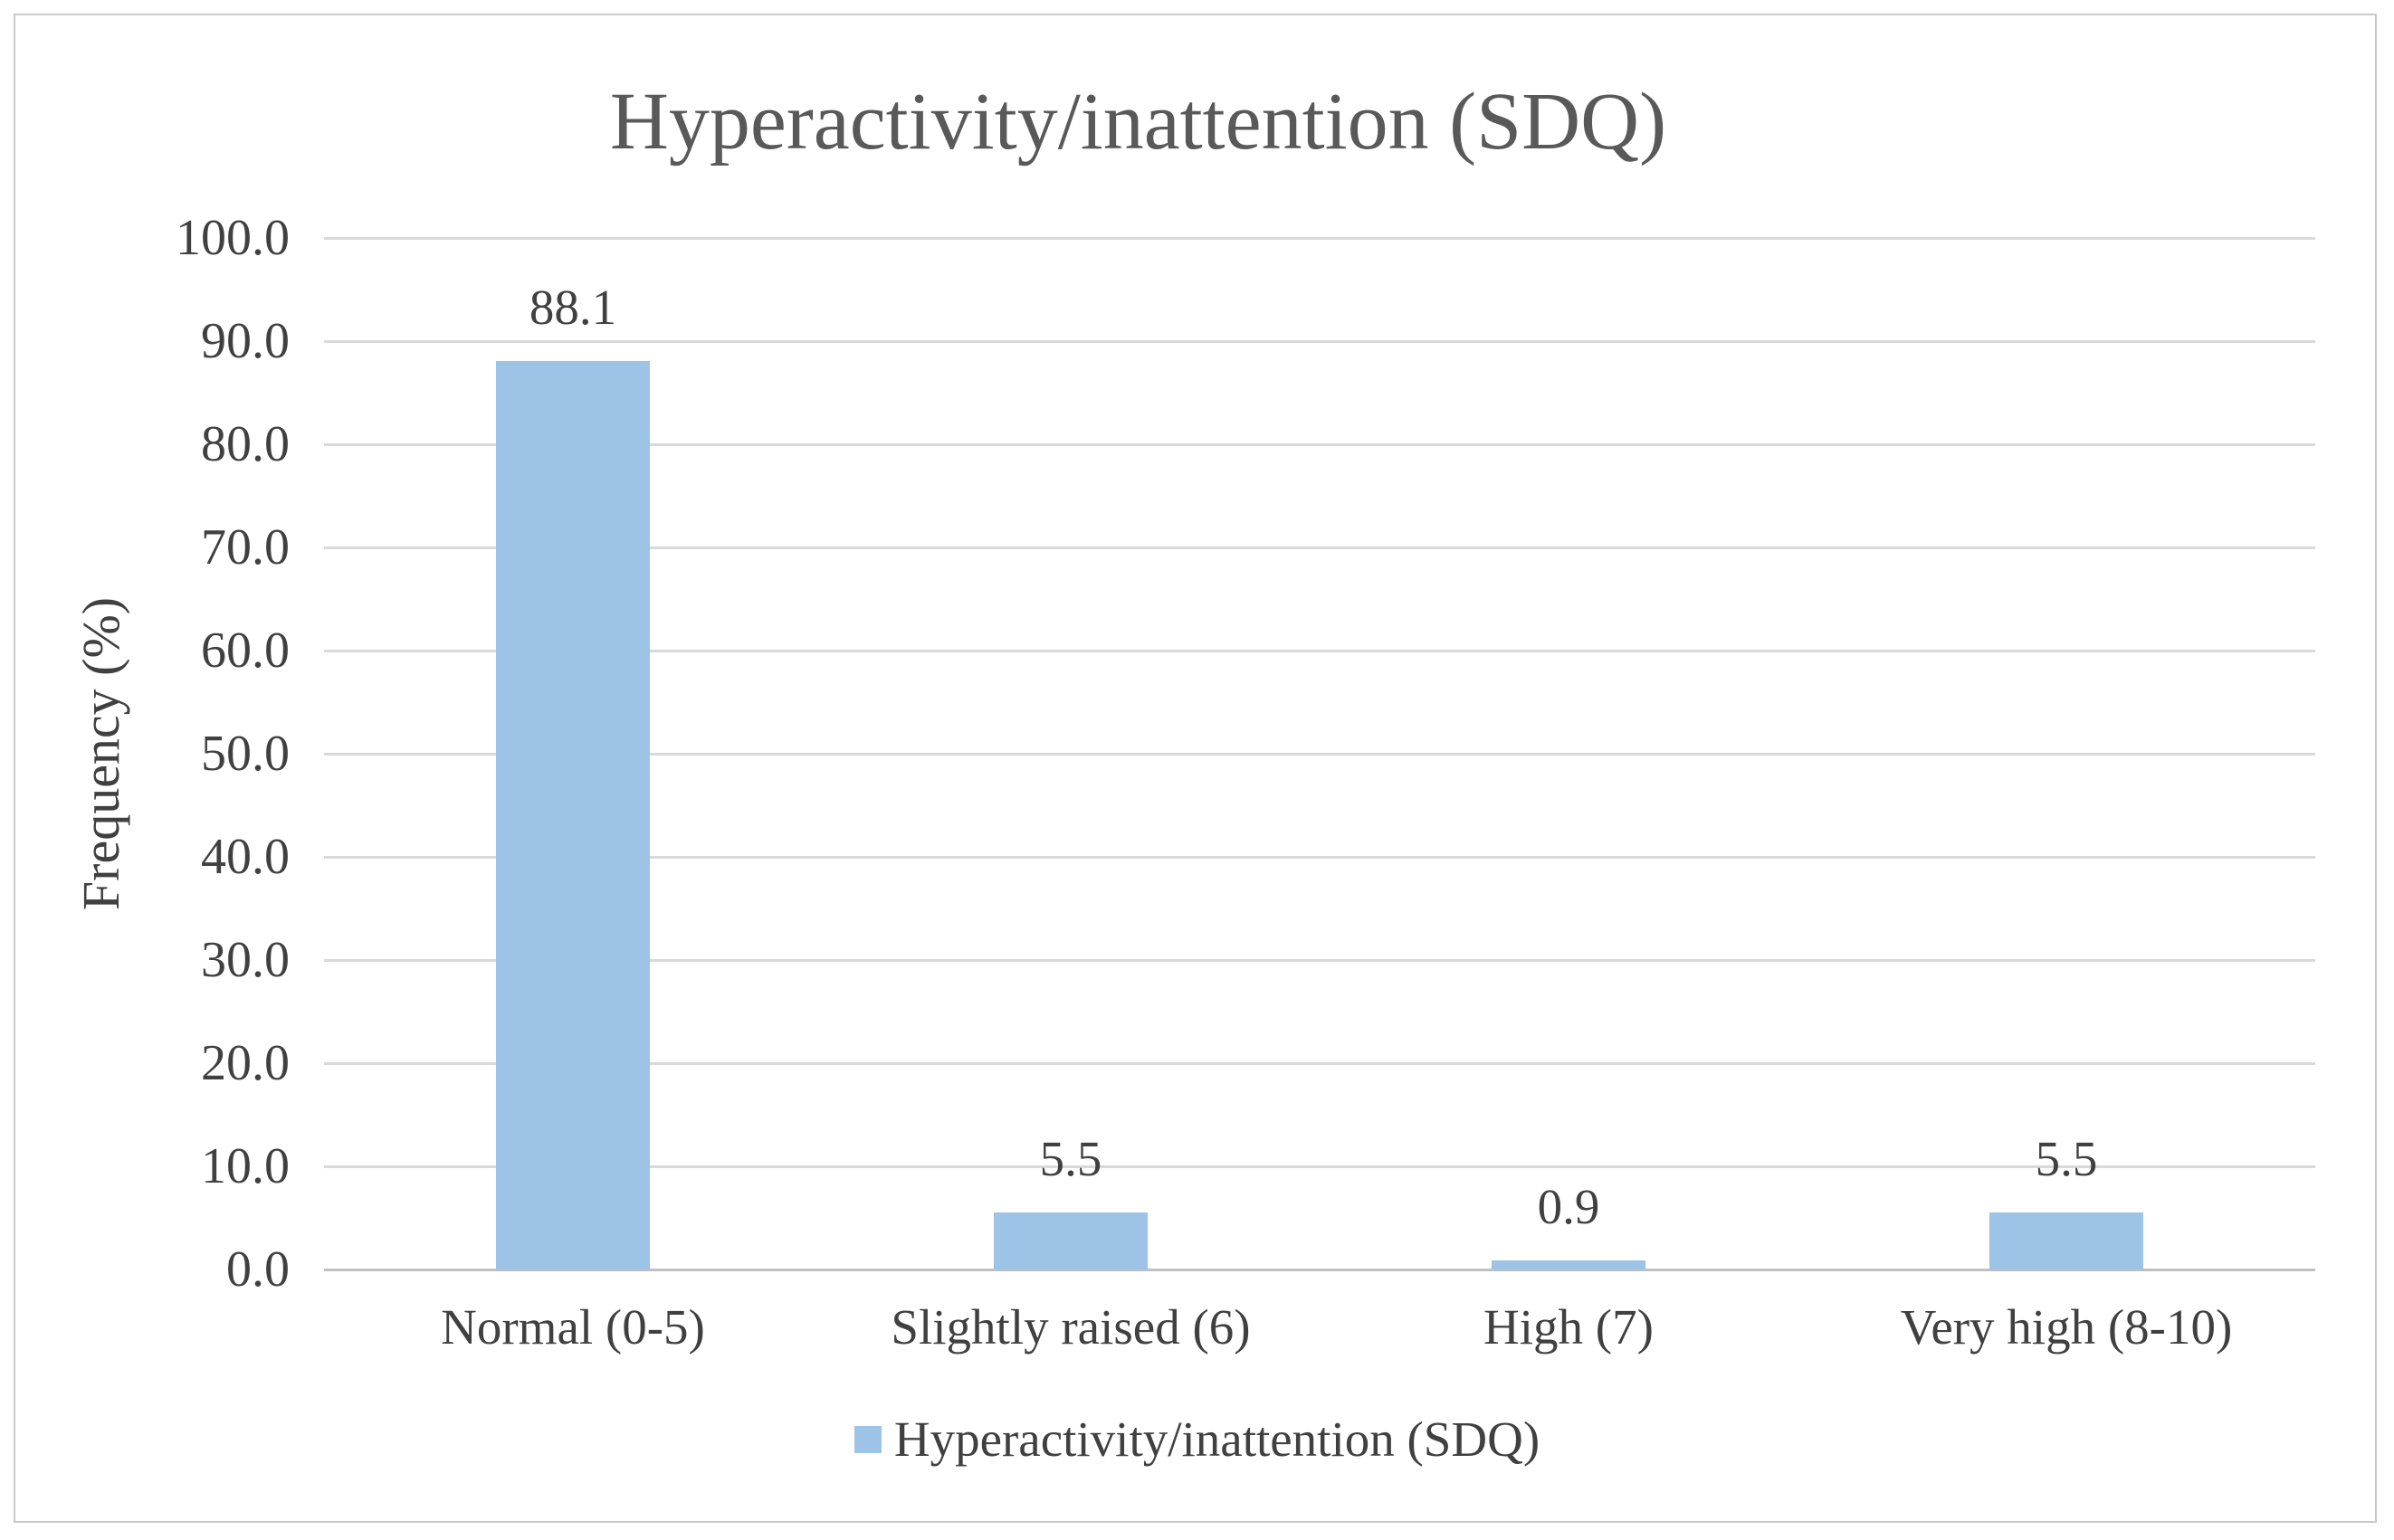  I want to click on y-tick-label: 0.0, so click(258, 1270).